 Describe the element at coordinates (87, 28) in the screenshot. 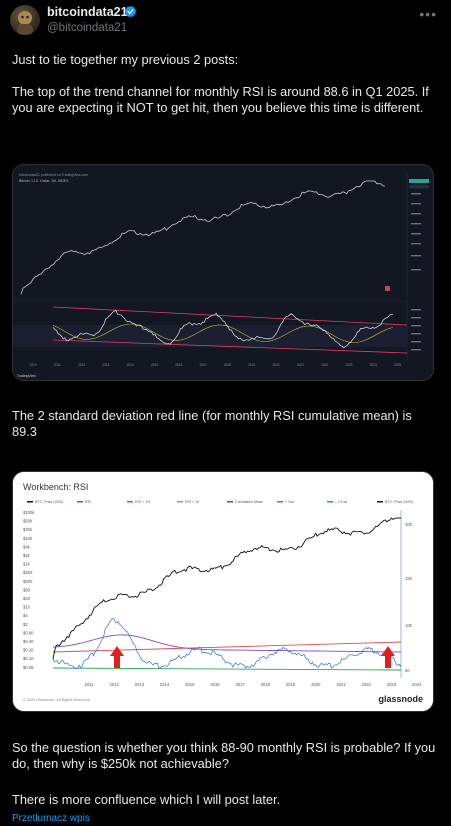

I see `author-handle: @bitcoindata21` at that location.